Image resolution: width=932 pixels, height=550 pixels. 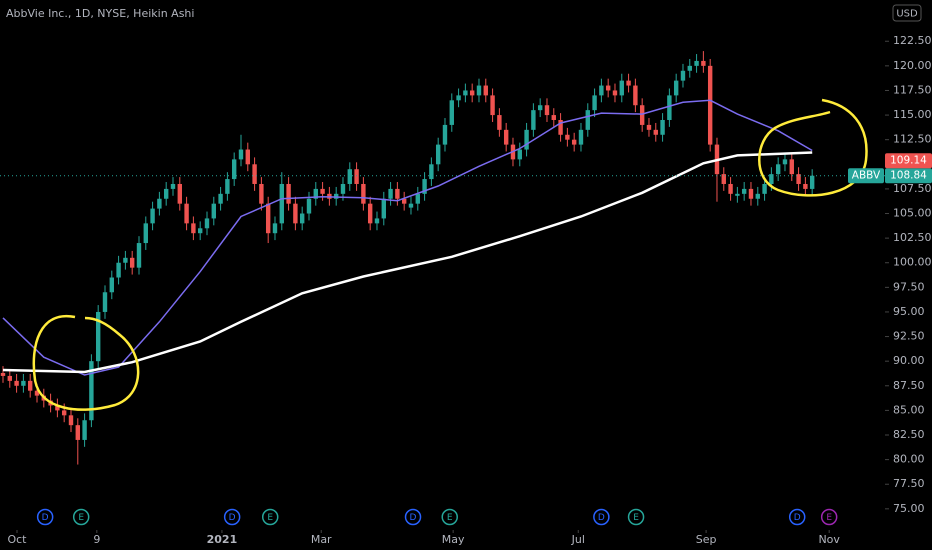 What do you see at coordinates (912, 65) in the screenshot?
I see `y-tick-label: 120.00` at bounding box center [912, 65].